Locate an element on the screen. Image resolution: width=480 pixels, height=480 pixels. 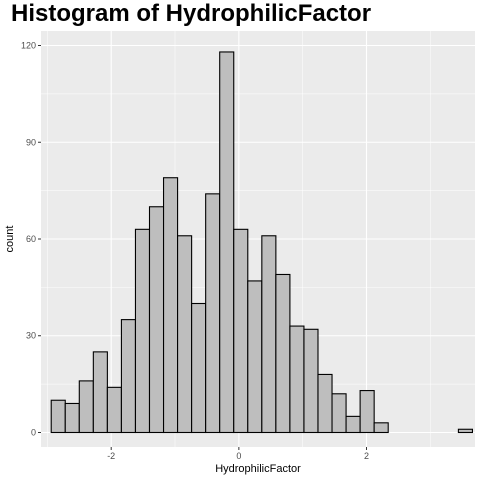
y-axis-ticks: 0 30 60 90 120 is located at coordinates (31, 239).